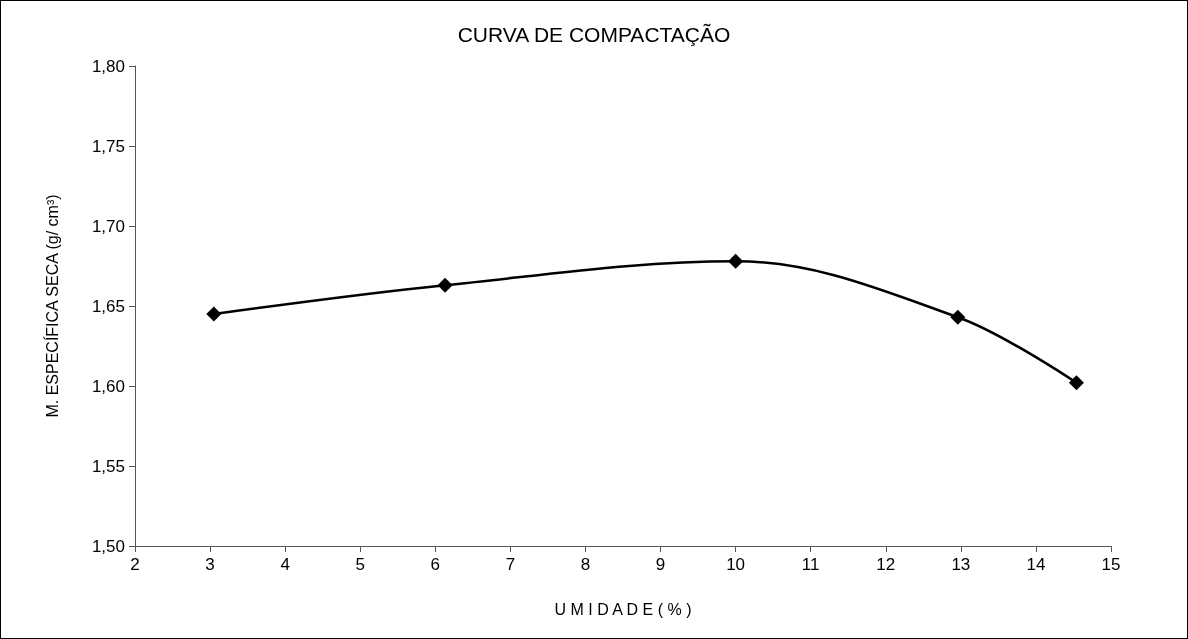 The height and width of the screenshot is (639, 1188). What do you see at coordinates (810, 564) in the screenshot?
I see `x-tick-label: 11` at bounding box center [810, 564].